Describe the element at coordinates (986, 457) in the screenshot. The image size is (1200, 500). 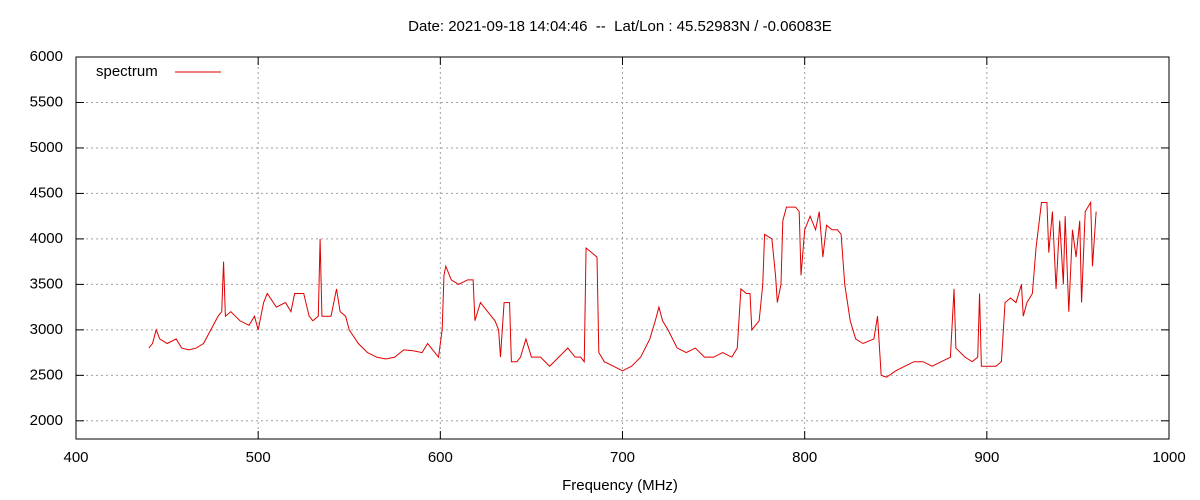
I see `x-tick-label: 900` at that location.